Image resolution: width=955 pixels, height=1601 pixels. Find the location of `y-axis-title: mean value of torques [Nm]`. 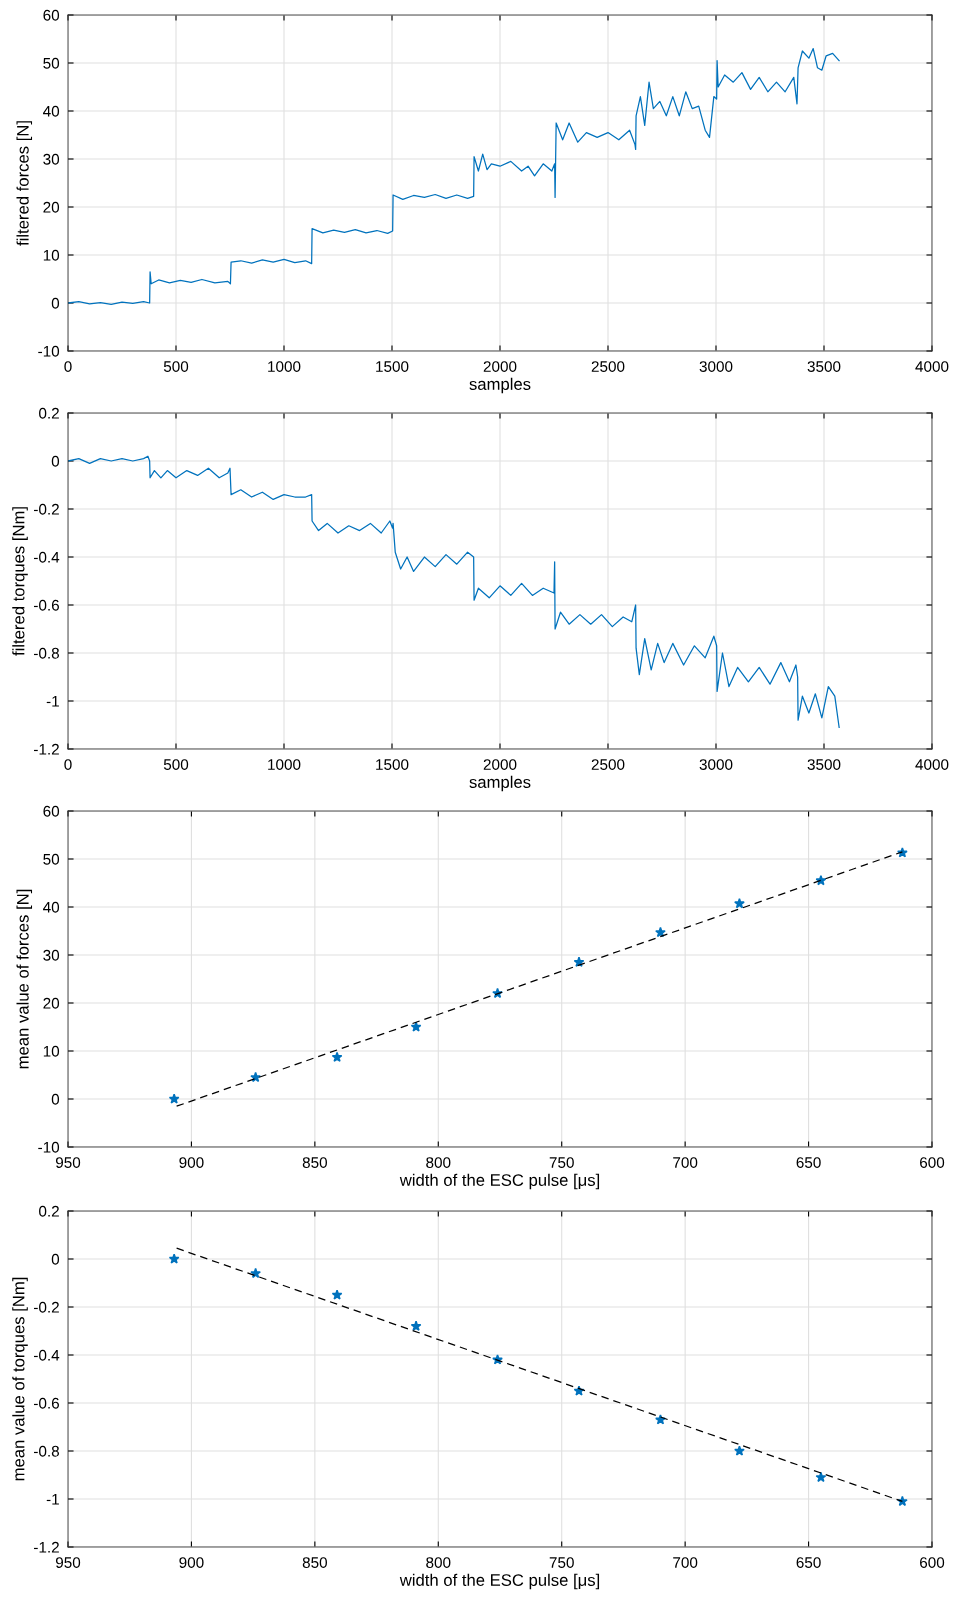

y-axis-title: mean value of torques [Nm] is located at coordinates (20, 1379).